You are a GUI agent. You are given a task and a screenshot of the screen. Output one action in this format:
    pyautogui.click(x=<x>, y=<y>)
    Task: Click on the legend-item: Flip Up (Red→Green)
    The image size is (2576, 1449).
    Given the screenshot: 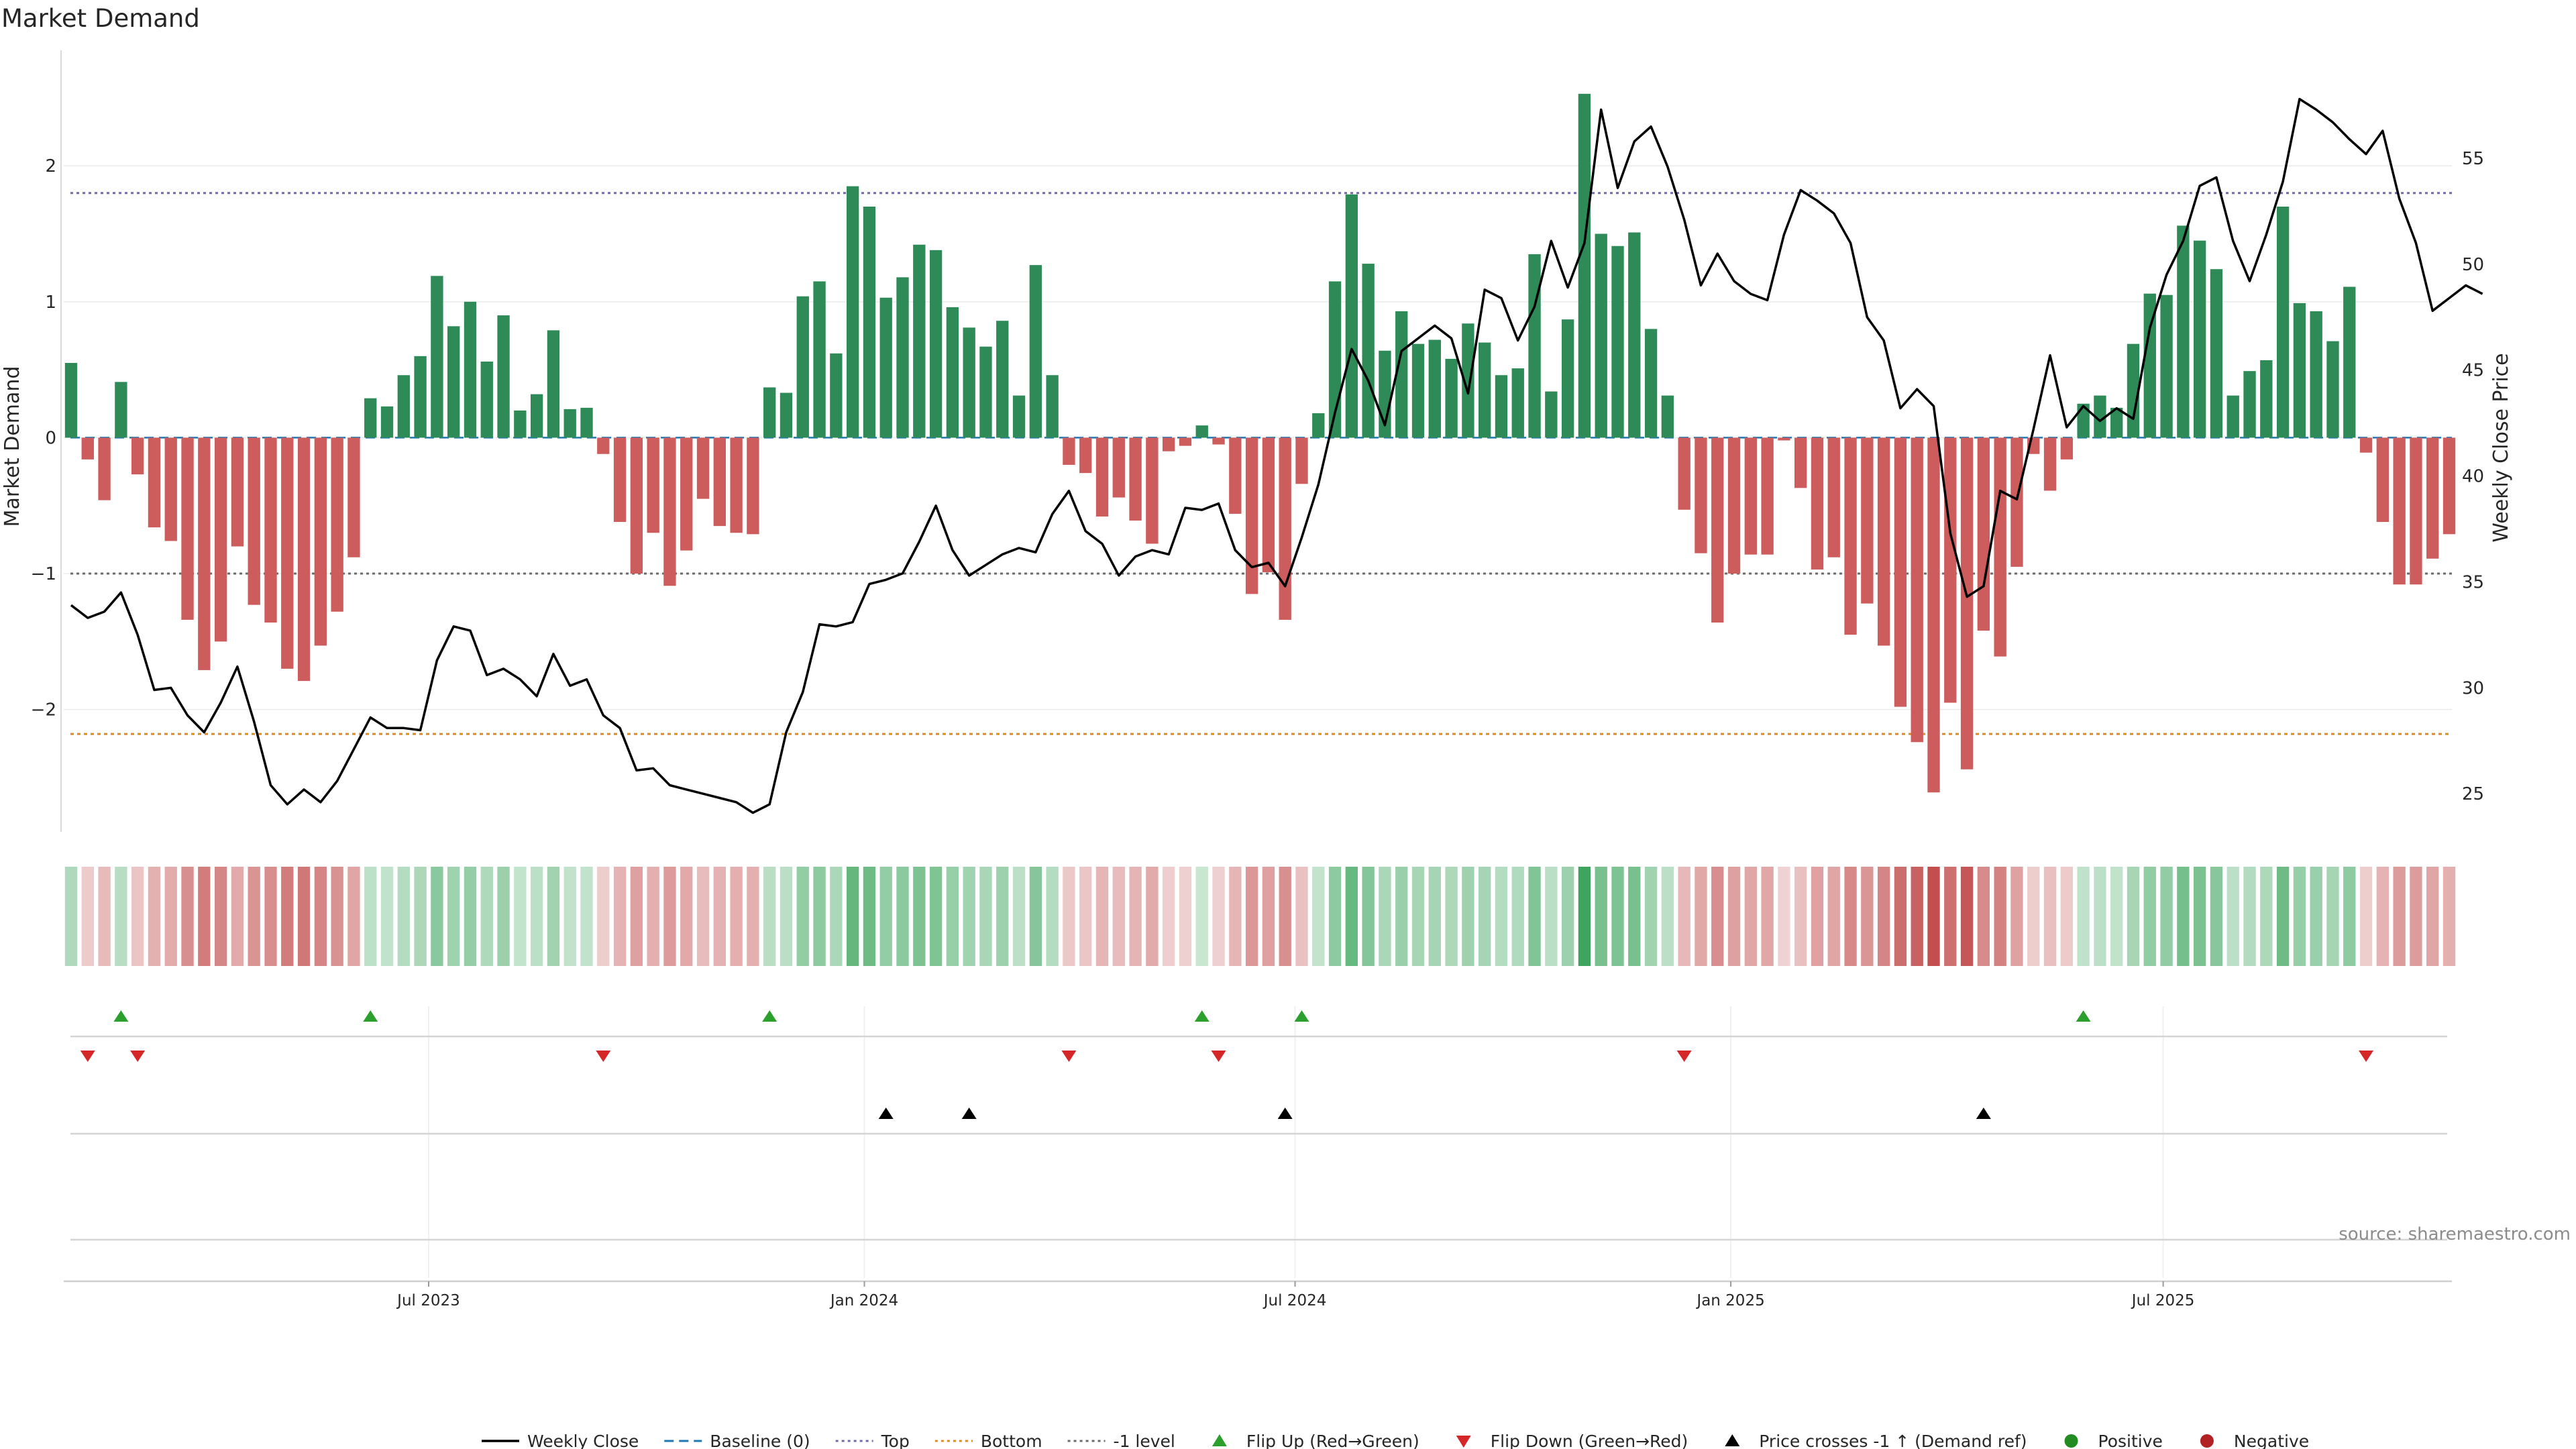 What is the action you would take?
    pyautogui.click(x=1315, y=1440)
    